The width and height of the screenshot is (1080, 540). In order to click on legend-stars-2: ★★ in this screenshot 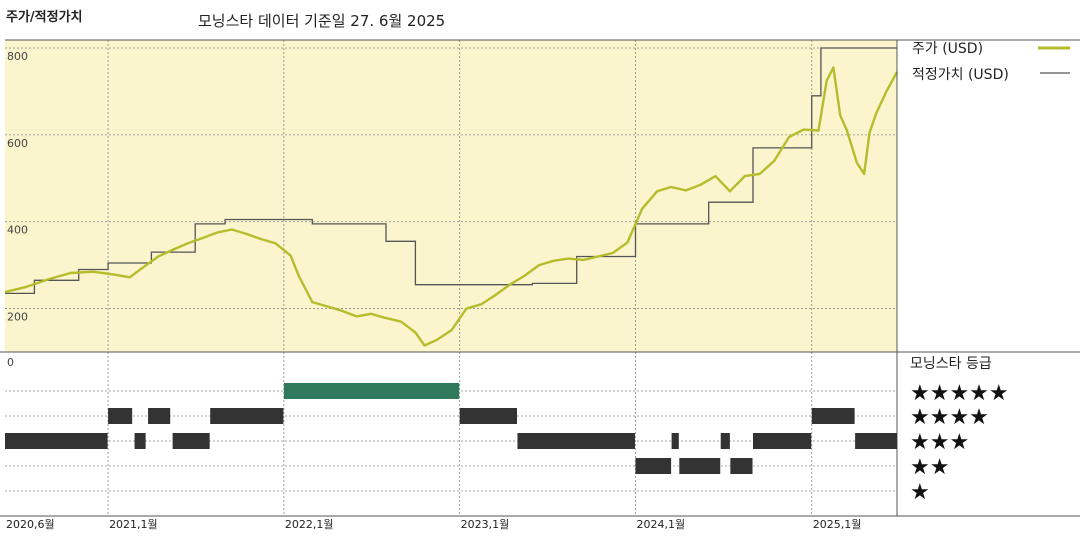, I will do `click(929, 467)`.